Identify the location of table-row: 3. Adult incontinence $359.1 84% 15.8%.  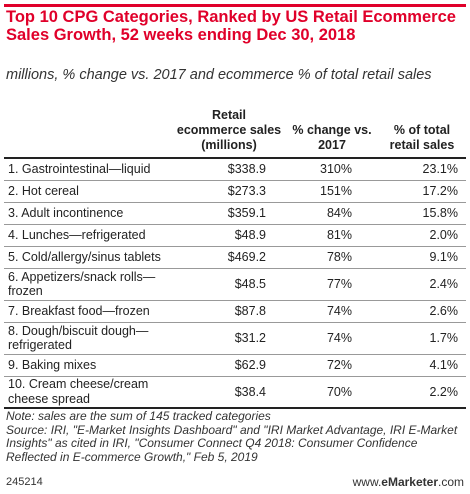
(235, 213).